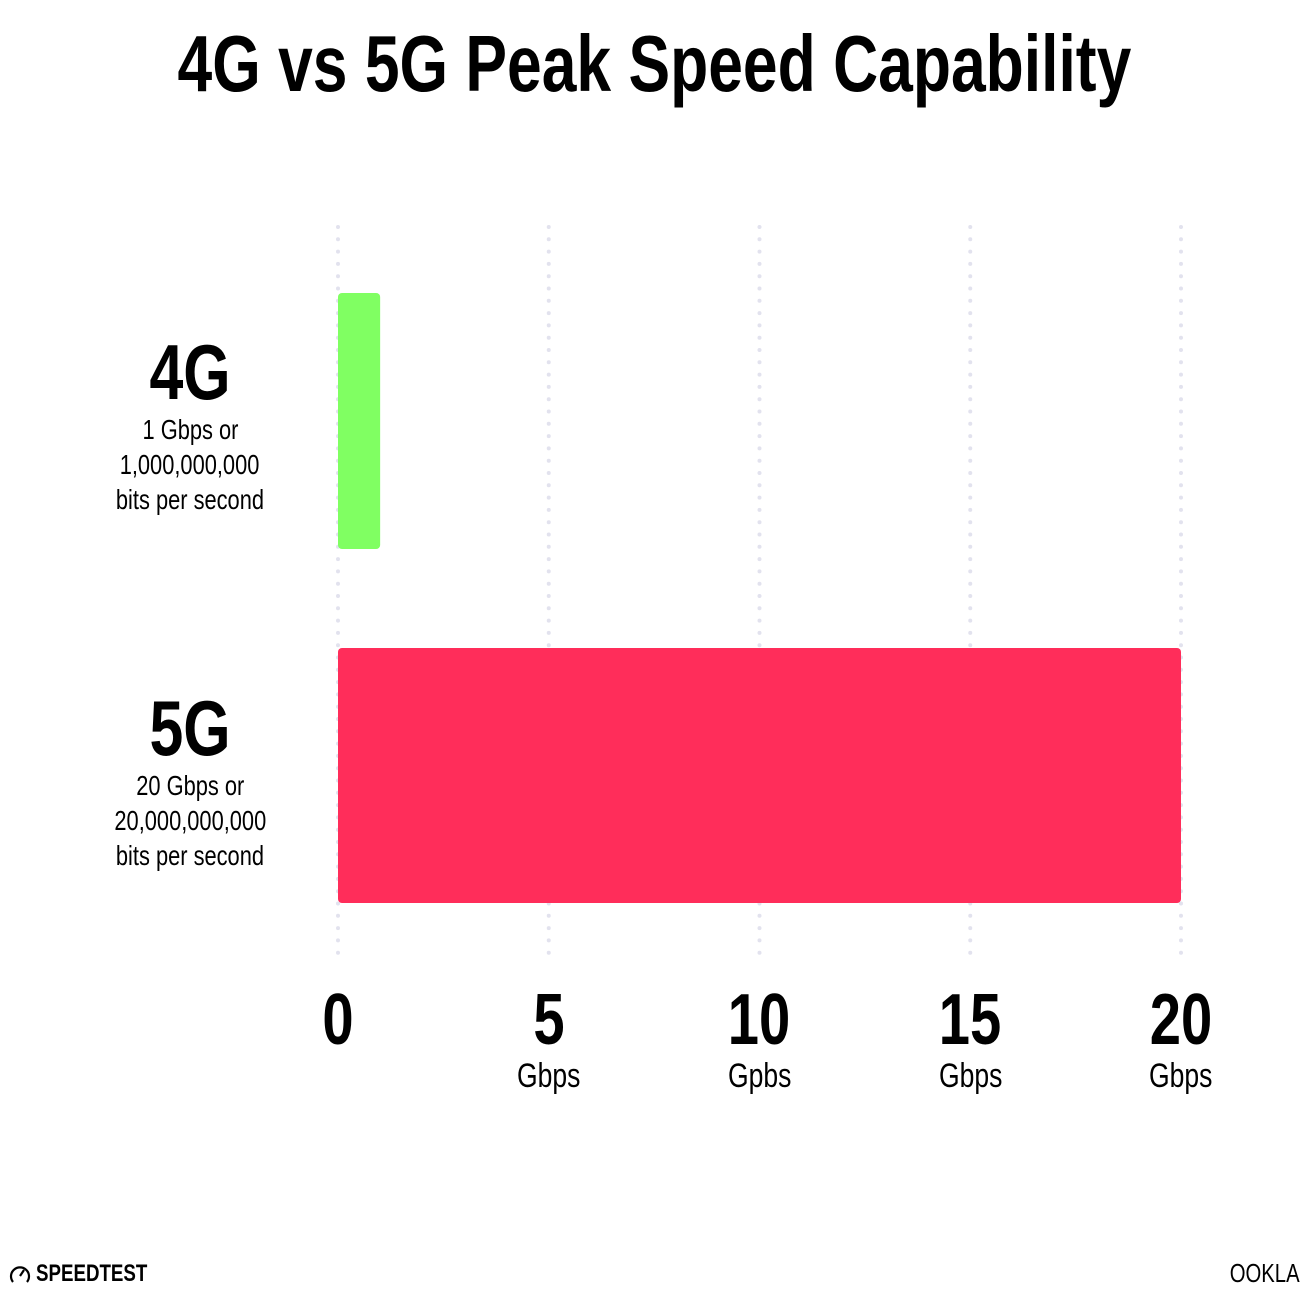  I want to click on x-tick-label: 10 Gpbs, so click(760, 1038).